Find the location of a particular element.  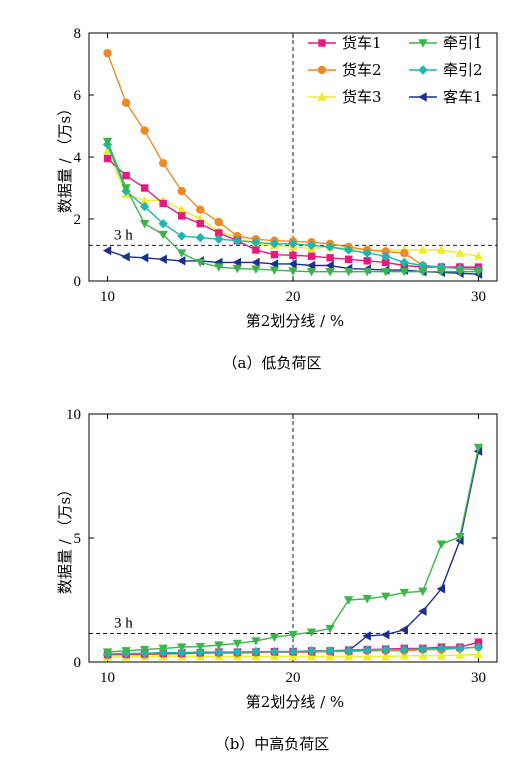

y-tick-label: 6 is located at coordinates (78, 96).